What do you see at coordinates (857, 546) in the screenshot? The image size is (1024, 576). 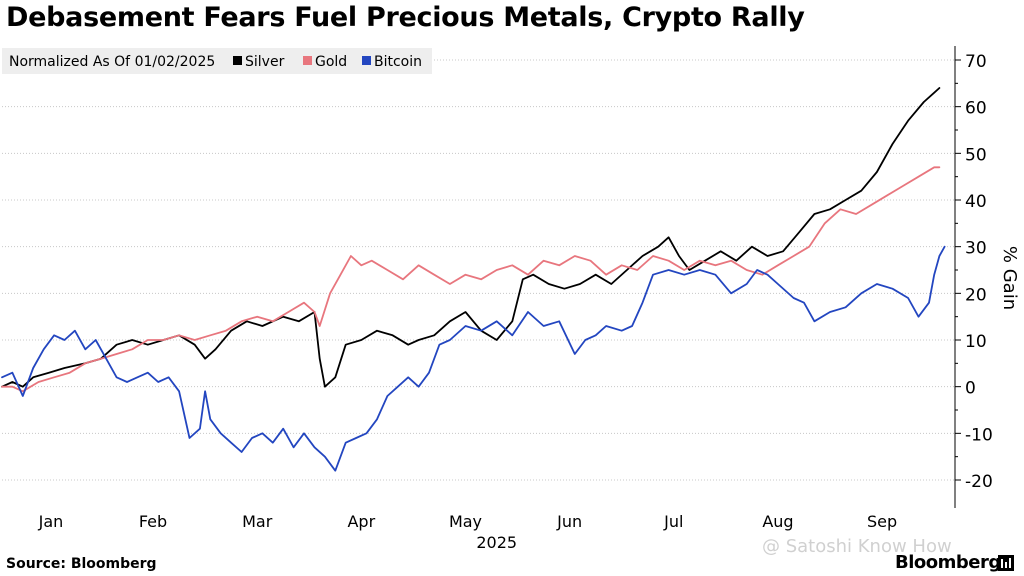 I see `watermark: @ Satoshi Know How` at bounding box center [857, 546].